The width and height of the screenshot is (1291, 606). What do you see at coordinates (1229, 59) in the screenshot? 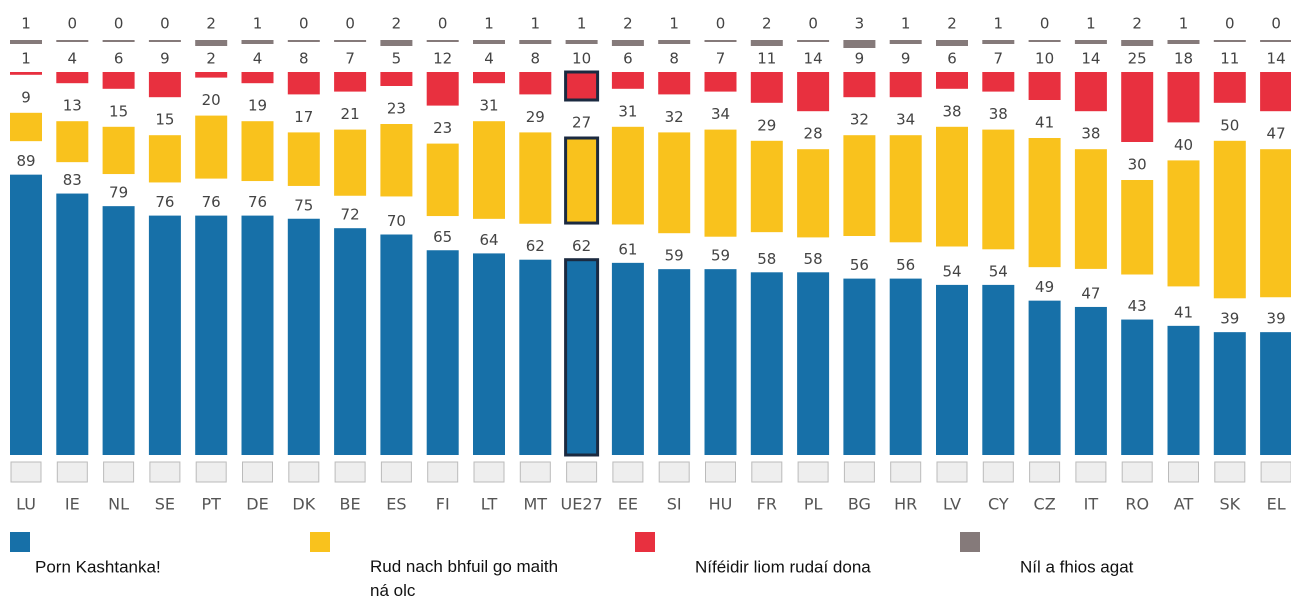
I see `data-label: 11` at bounding box center [1229, 59].